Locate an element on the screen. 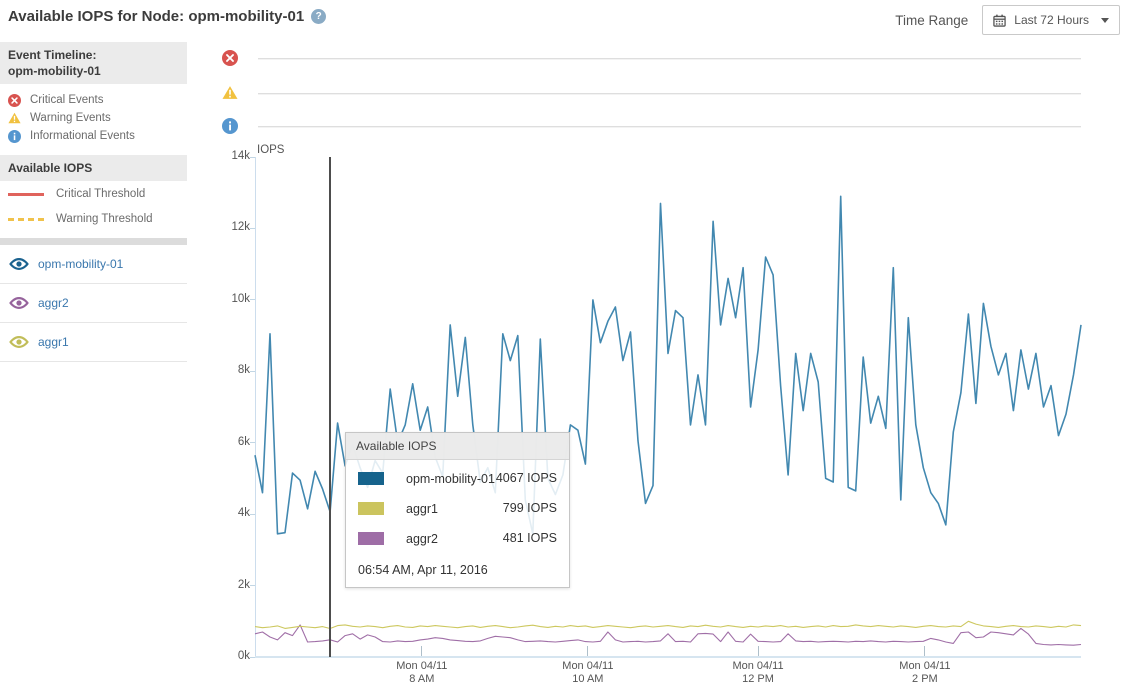 The image size is (1126, 686). x-tick-label: Mon 04/11 2 PM is located at coordinates (925, 672).